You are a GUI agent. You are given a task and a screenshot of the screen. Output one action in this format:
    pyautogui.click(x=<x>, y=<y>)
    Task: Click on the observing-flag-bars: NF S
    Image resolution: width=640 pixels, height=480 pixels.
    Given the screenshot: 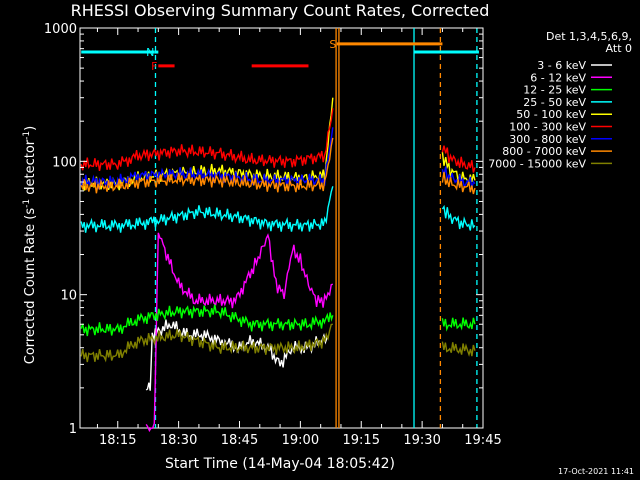 What is the action you would take?
    pyautogui.click(x=280, y=55)
    